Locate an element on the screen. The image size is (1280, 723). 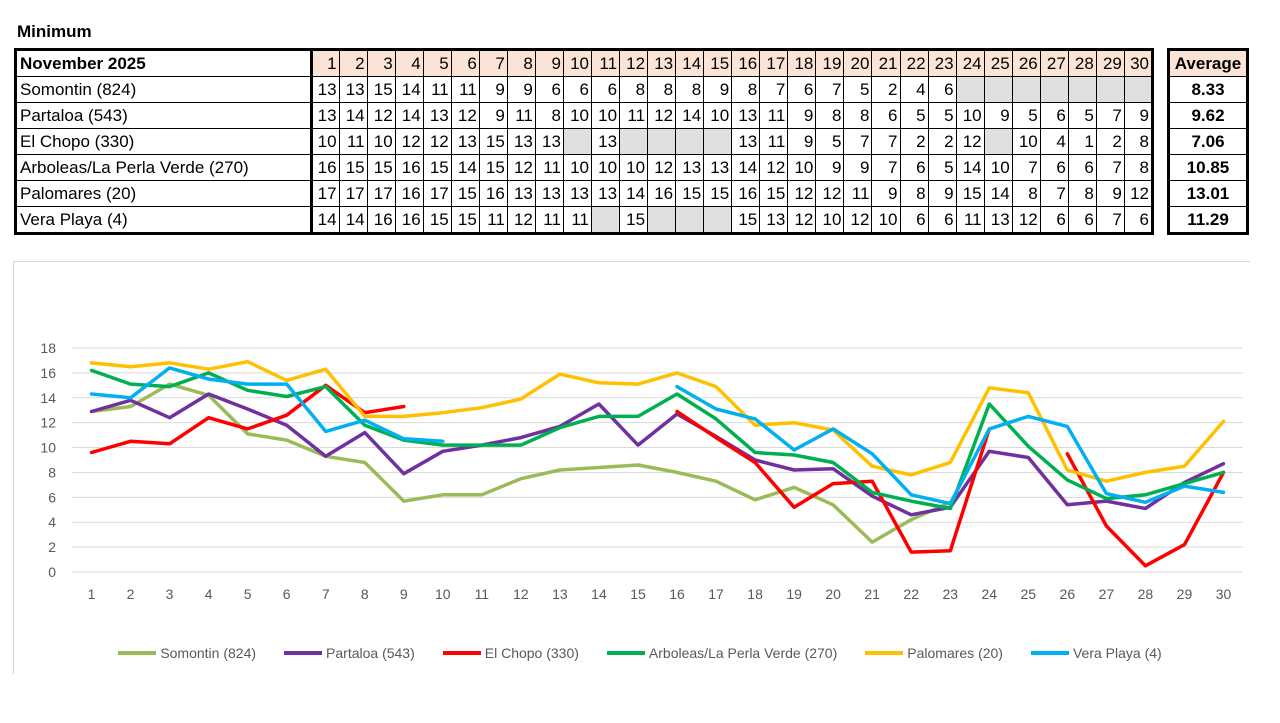
legend-label: El Chopo (330) is located at coordinates (531, 653).